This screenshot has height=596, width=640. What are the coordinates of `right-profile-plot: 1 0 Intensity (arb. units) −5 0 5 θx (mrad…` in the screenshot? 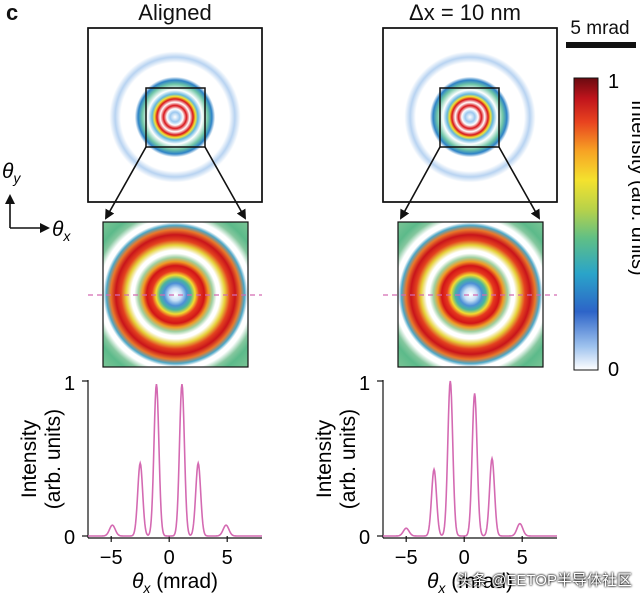 It's located at (435, 484).